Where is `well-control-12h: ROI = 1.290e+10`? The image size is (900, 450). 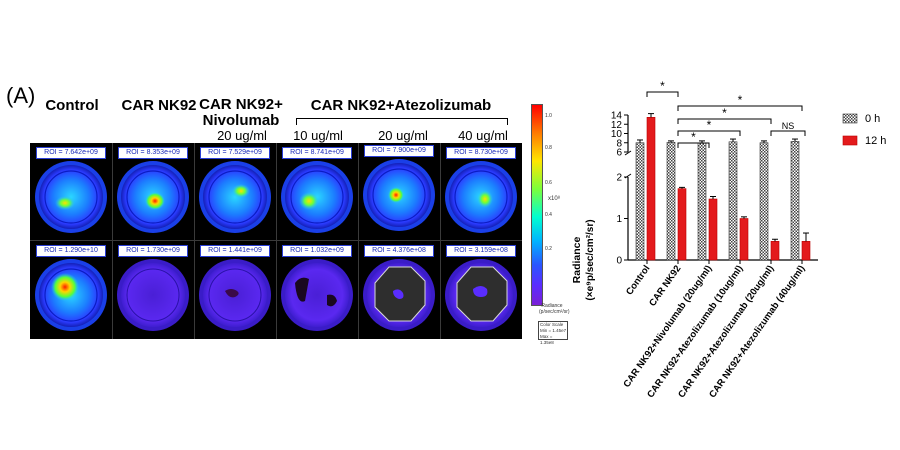
well-control-12h: ROI = 1.290e+10 is located at coordinates (71, 290).